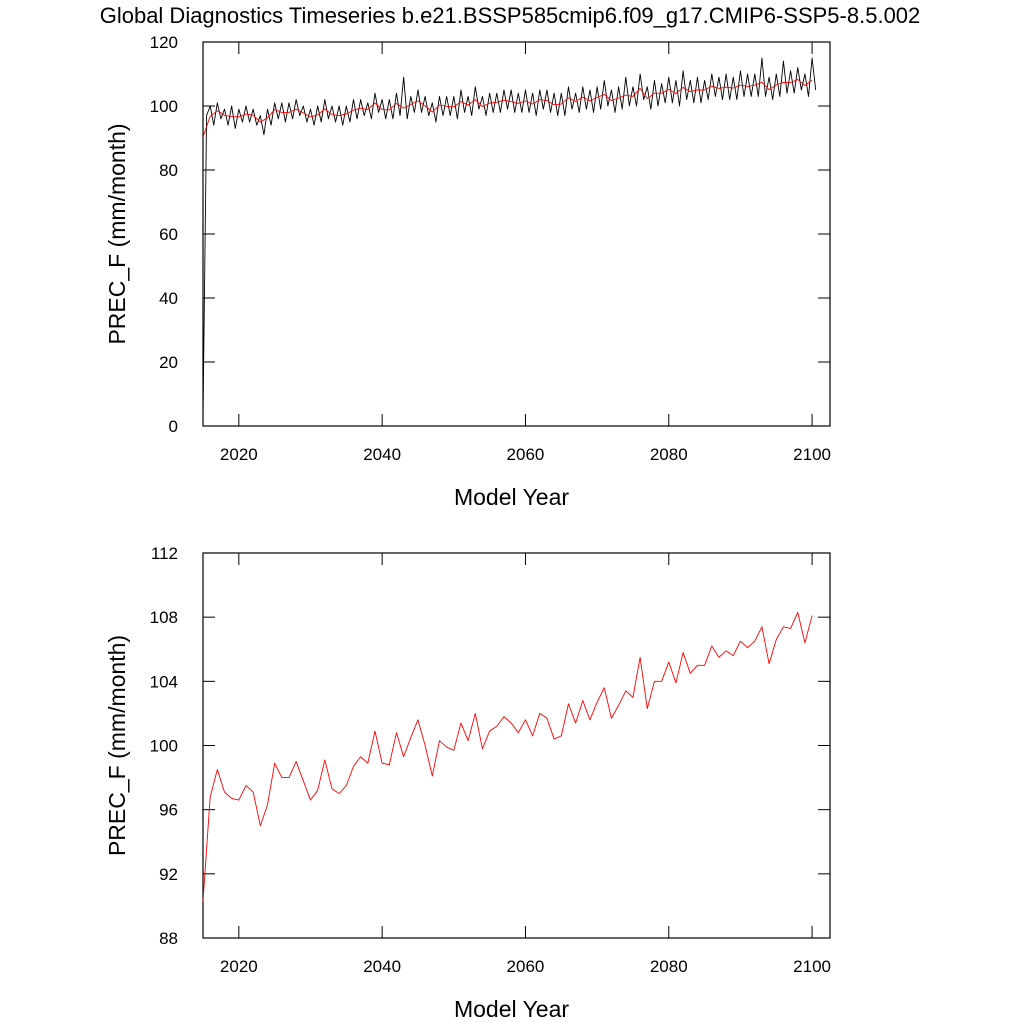 The image size is (1024, 1024). I want to click on y-tick-label: 0, so click(173, 426).